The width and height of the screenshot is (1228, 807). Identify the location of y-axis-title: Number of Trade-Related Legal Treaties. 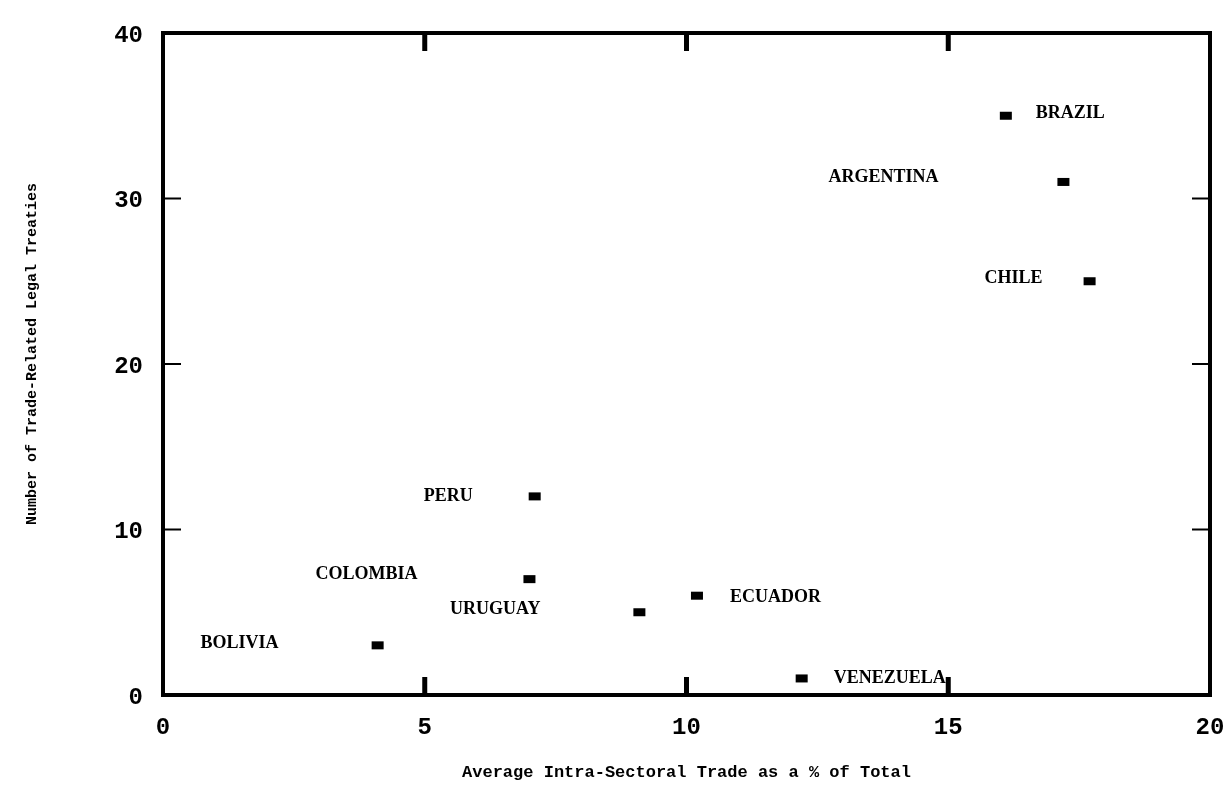
(32, 354).